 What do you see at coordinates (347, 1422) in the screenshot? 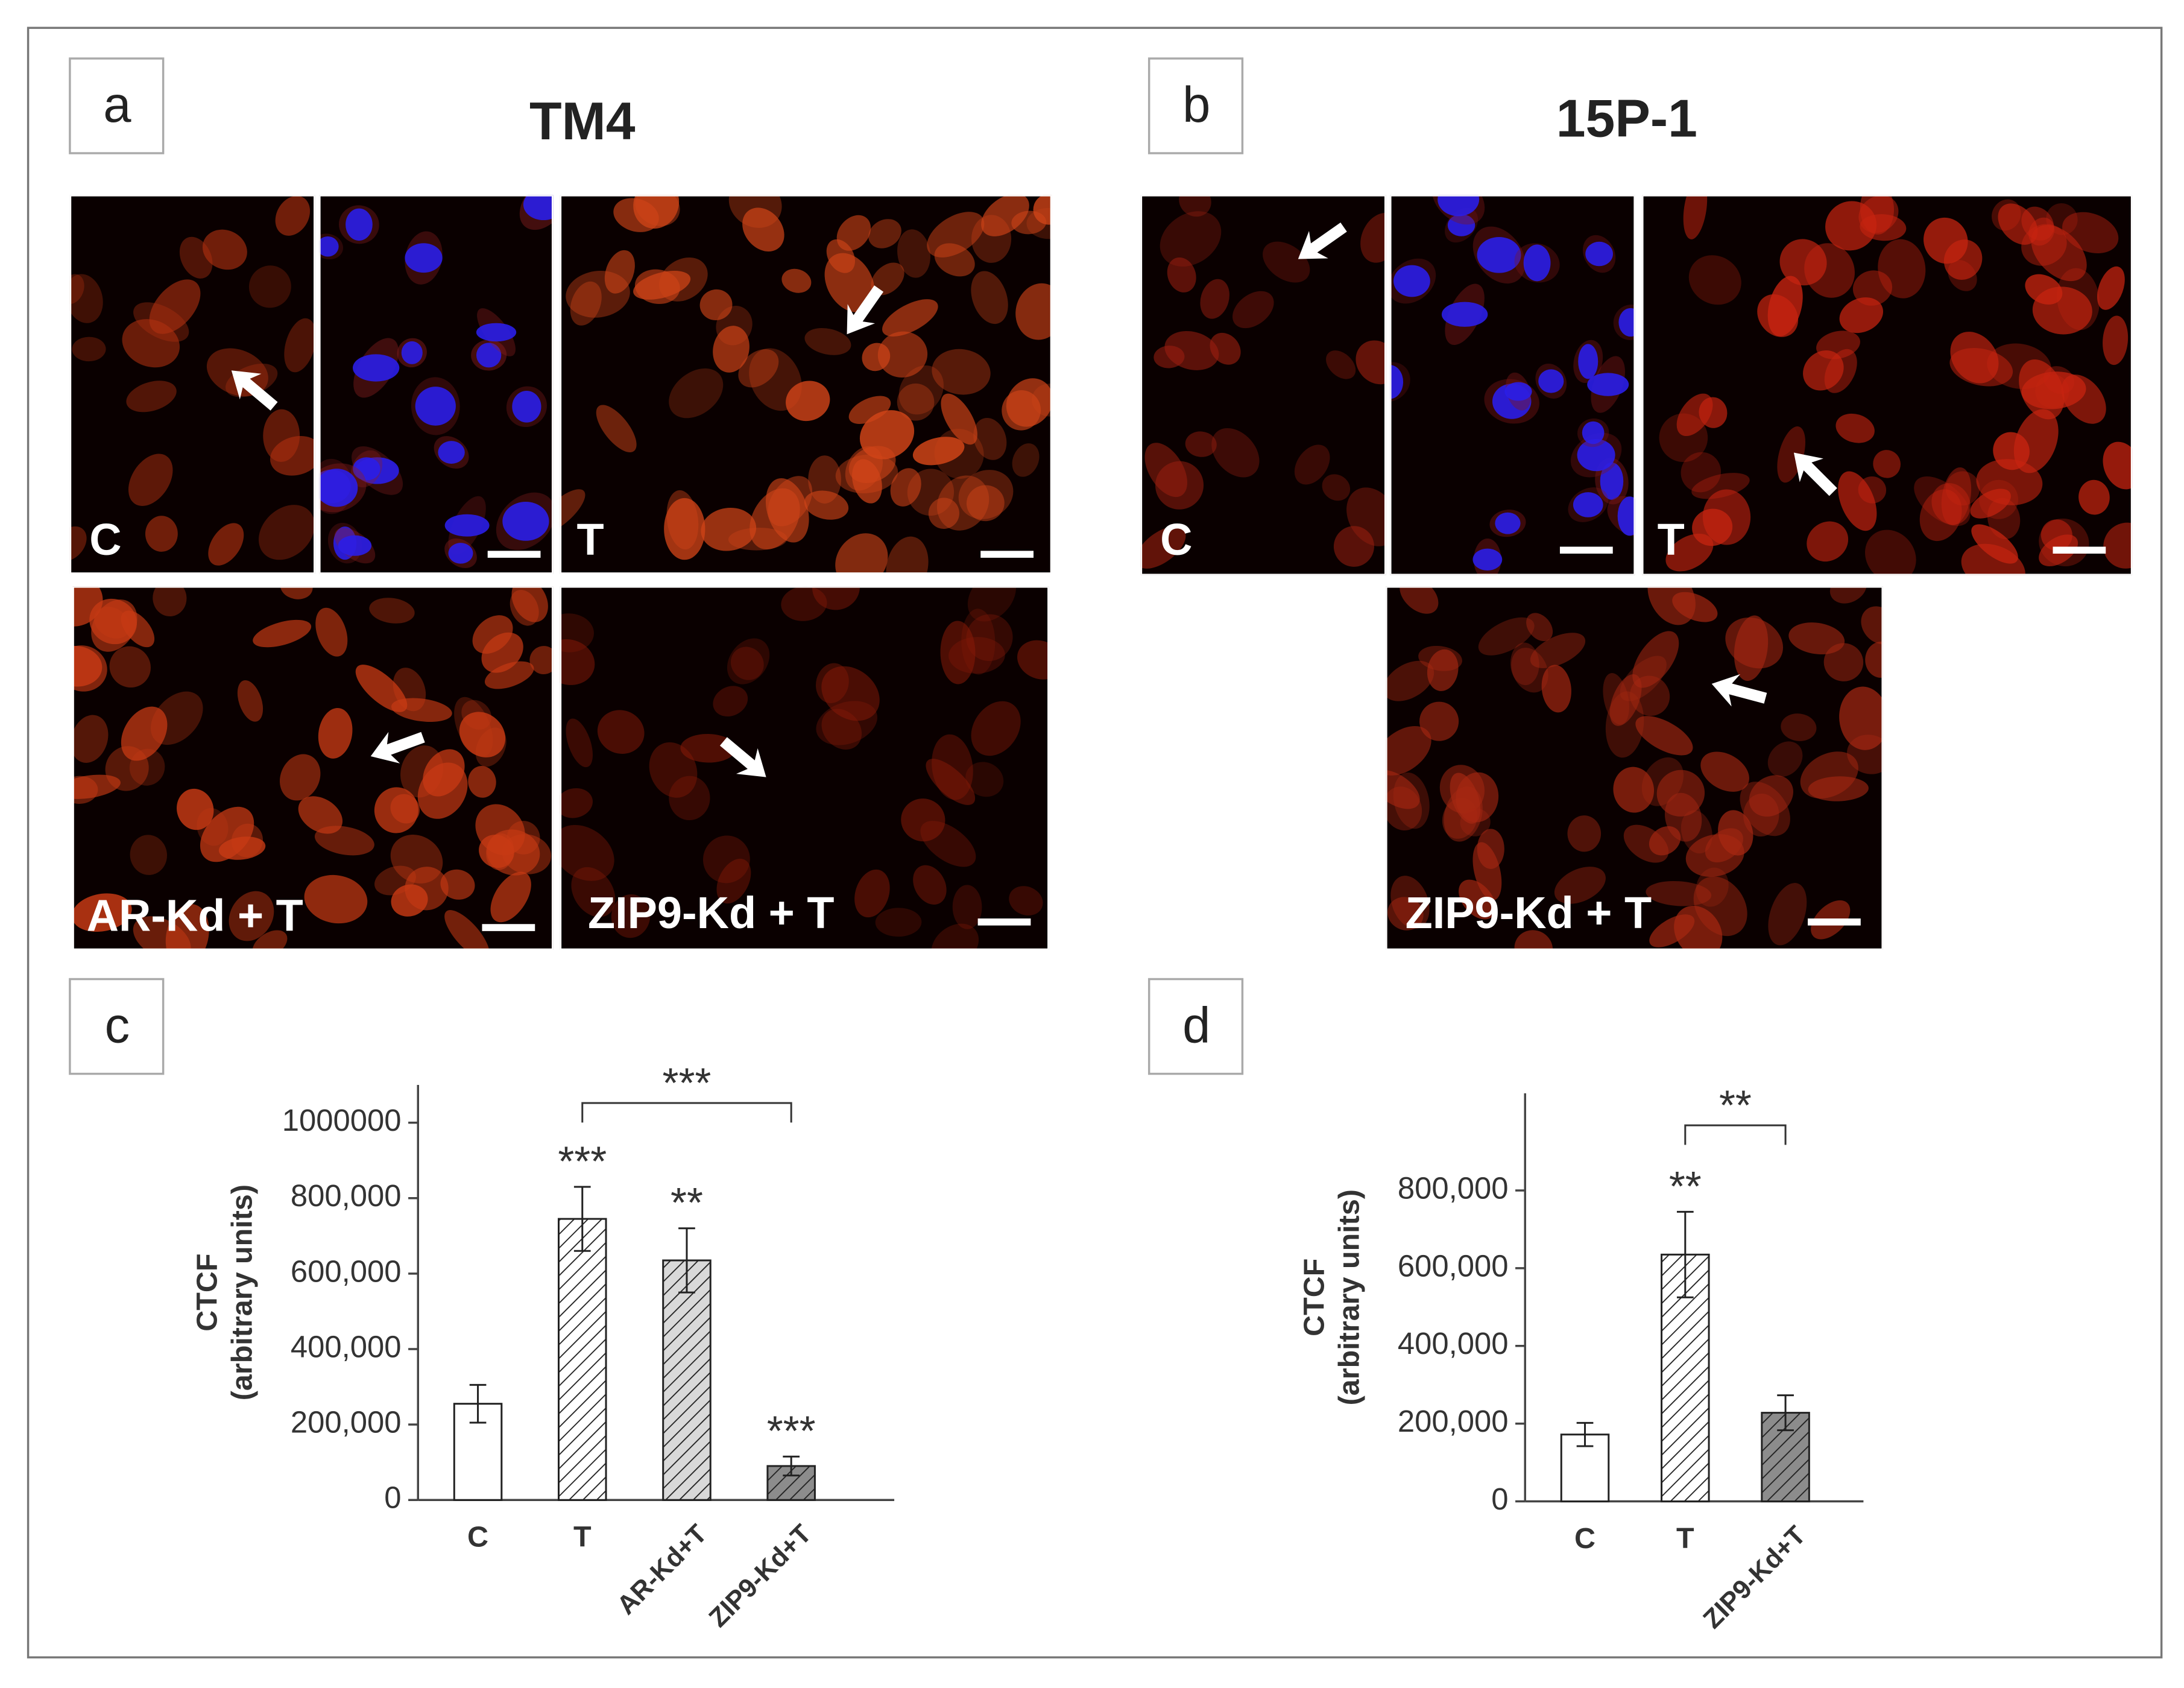
I see `y-tick-label: 200,000` at bounding box center [347, 1422].